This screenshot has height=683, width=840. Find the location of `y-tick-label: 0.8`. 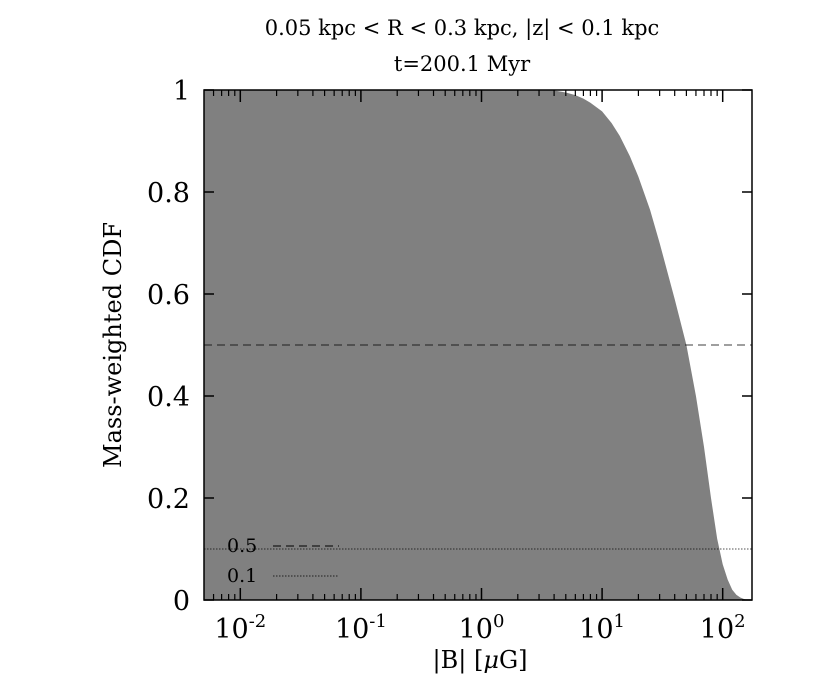

y-tick-label: 0.8 is located at coordinates (168, 193).